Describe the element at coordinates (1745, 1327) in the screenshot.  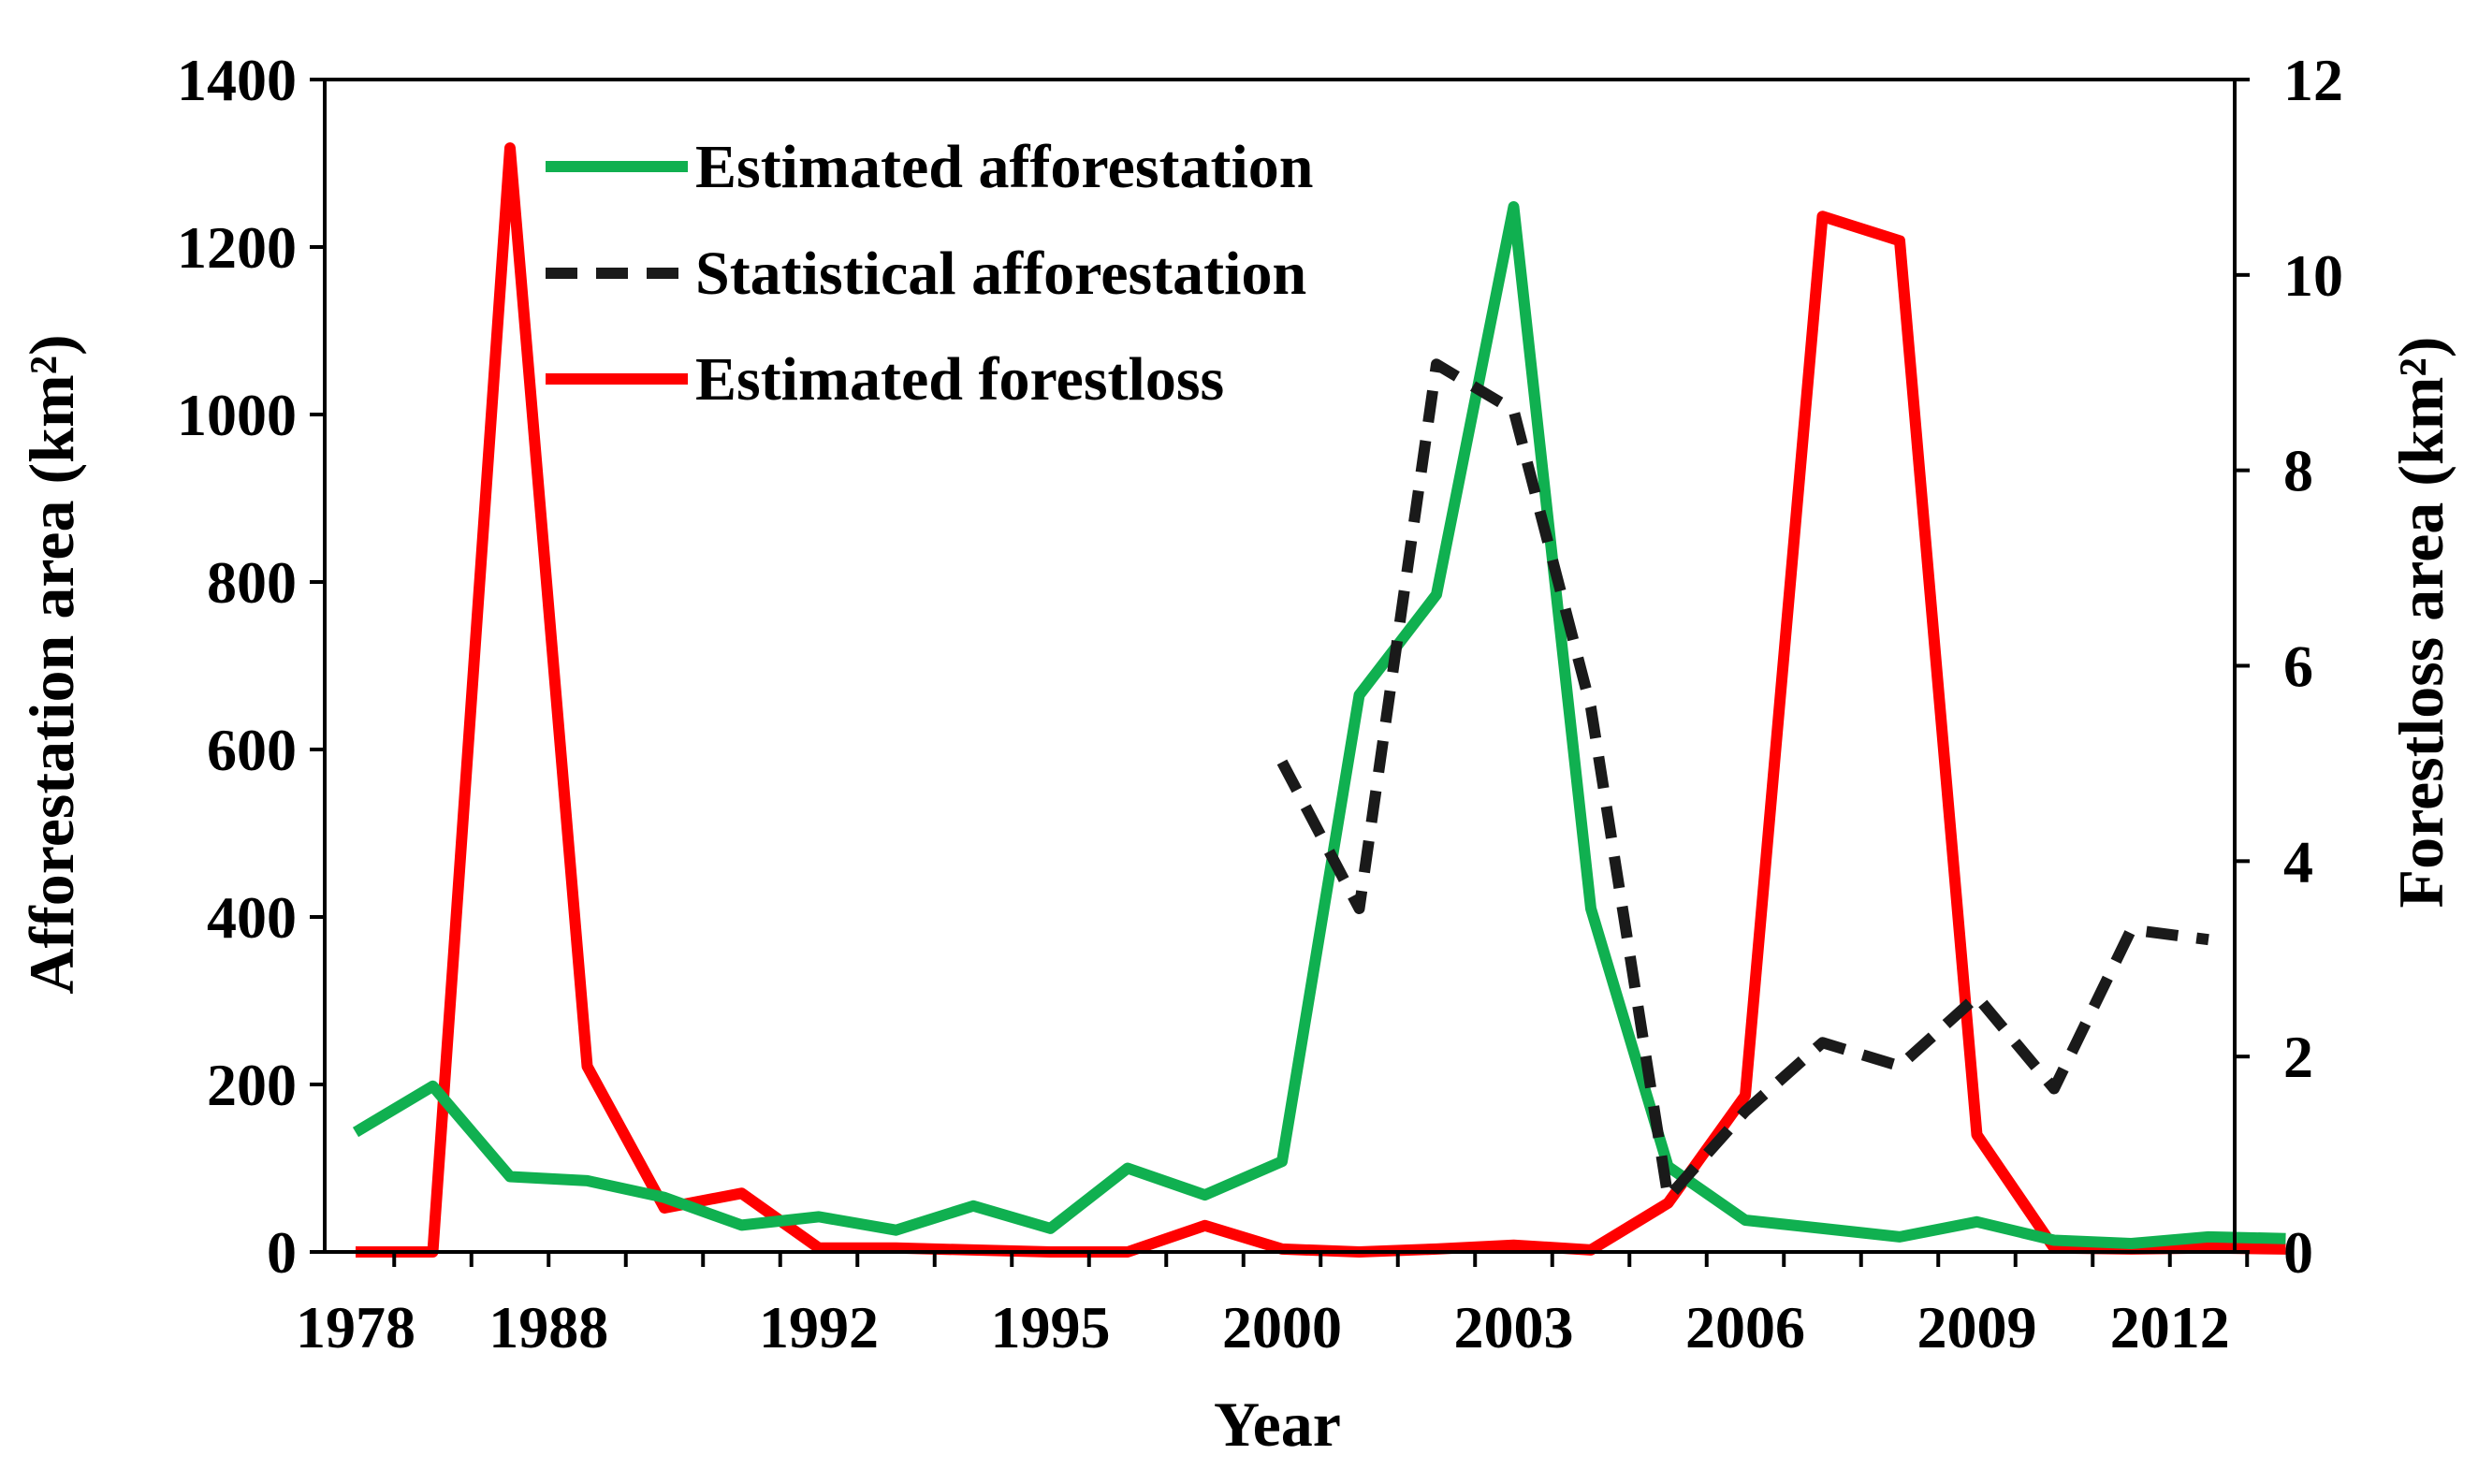
I see `x-tick-label: 2006` at that location.